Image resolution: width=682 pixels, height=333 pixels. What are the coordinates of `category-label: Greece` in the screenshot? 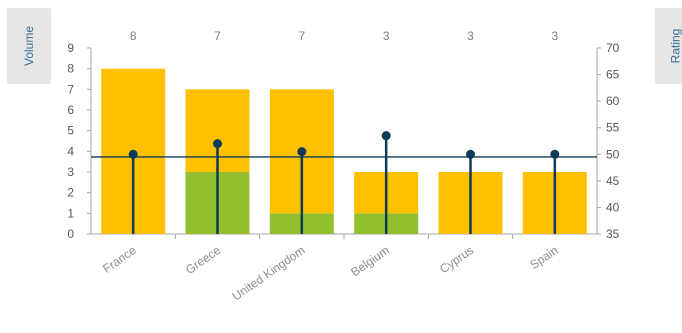 It's located at (203, 260).